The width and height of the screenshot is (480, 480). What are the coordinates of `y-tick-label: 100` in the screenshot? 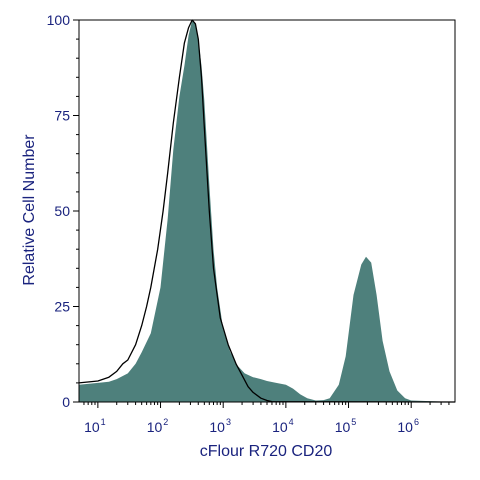 It's located at (59, 20).